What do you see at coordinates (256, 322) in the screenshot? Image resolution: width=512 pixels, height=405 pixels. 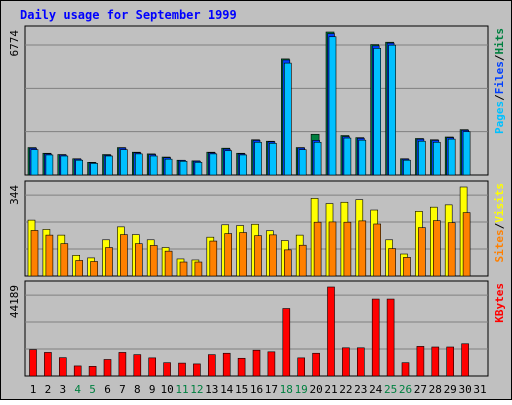 I see `grid-kbytes` at bounding box center [256, 322].